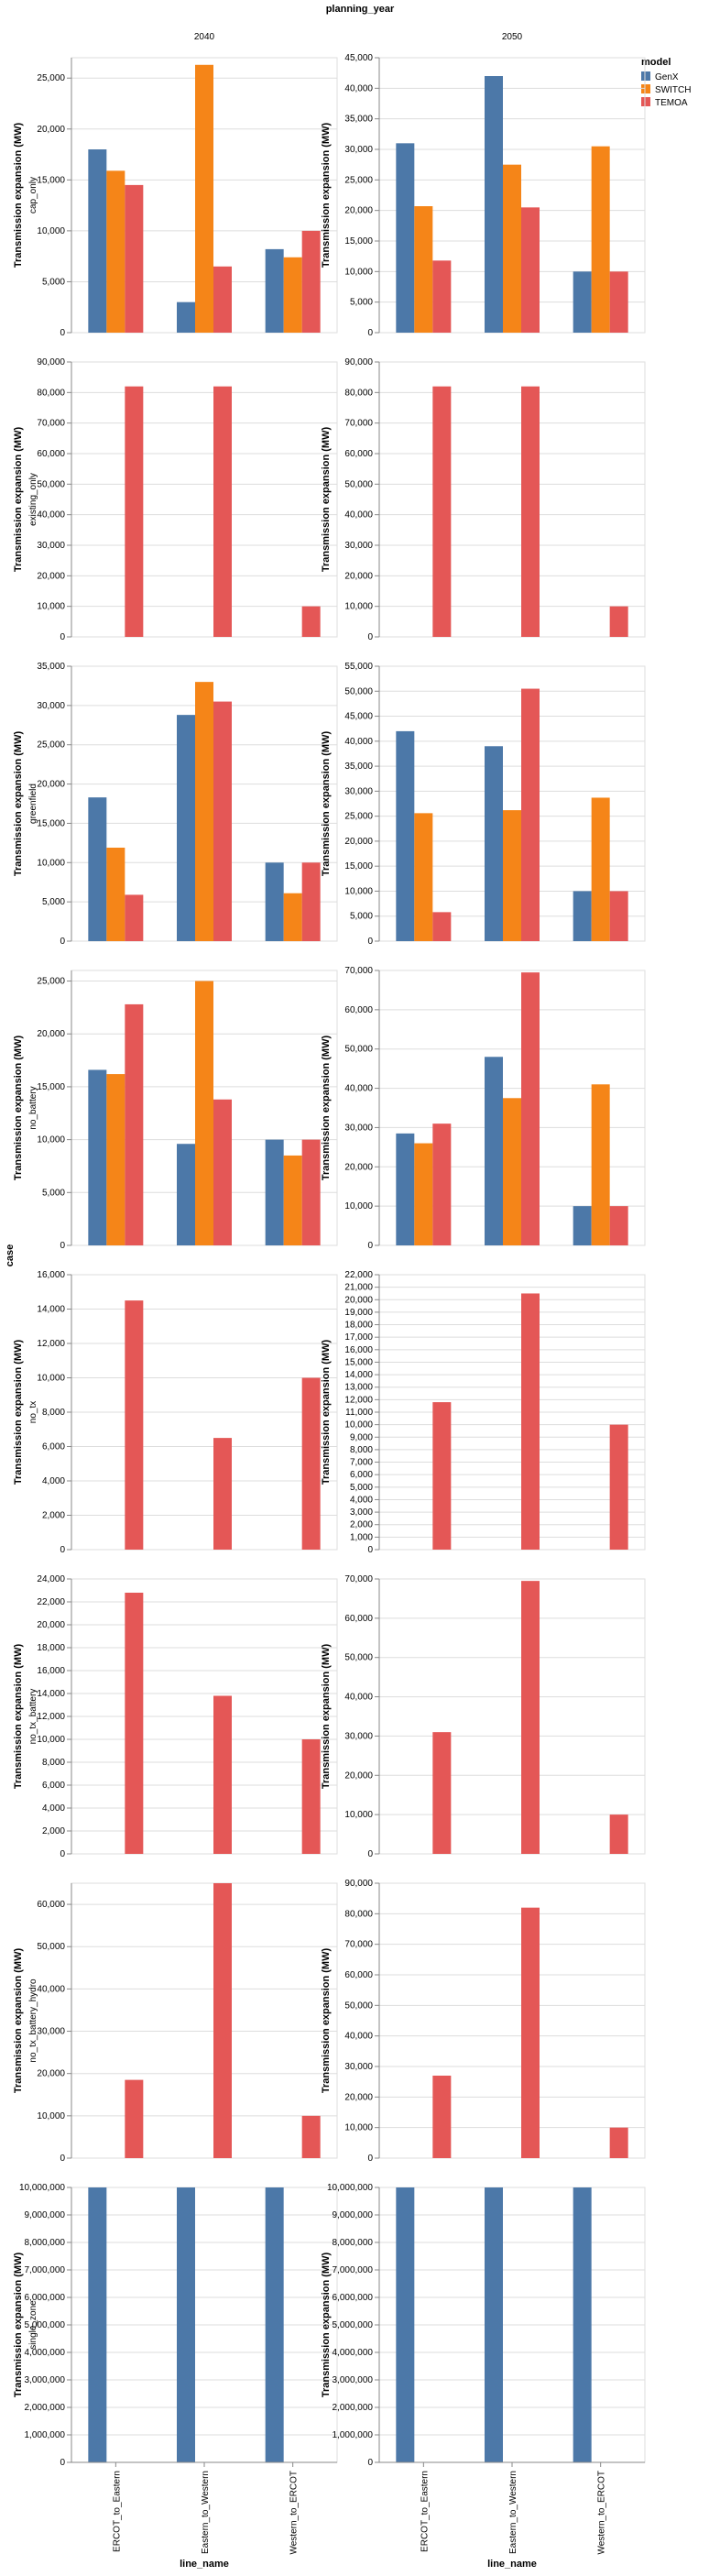  Describe the element at coordinates (358, 1288) in the screenshot. I see `y-tick-label: 21,000` at that location.